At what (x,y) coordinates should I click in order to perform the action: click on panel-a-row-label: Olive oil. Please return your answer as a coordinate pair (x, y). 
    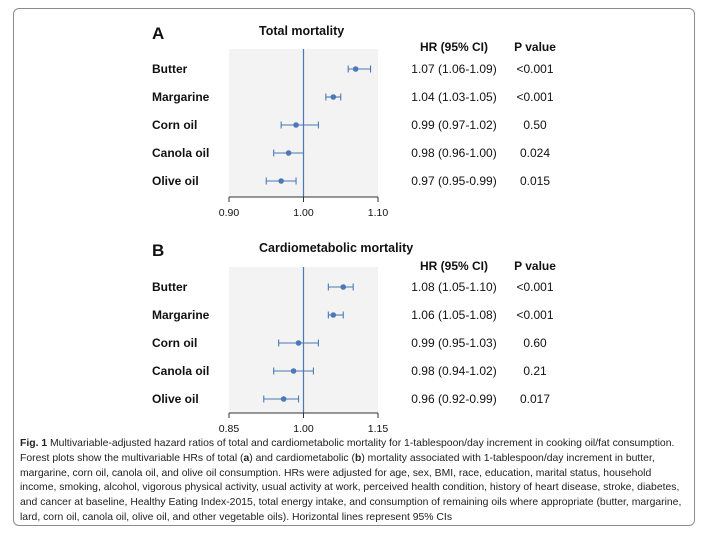
    Looking at the image, I should click on (175, 181).